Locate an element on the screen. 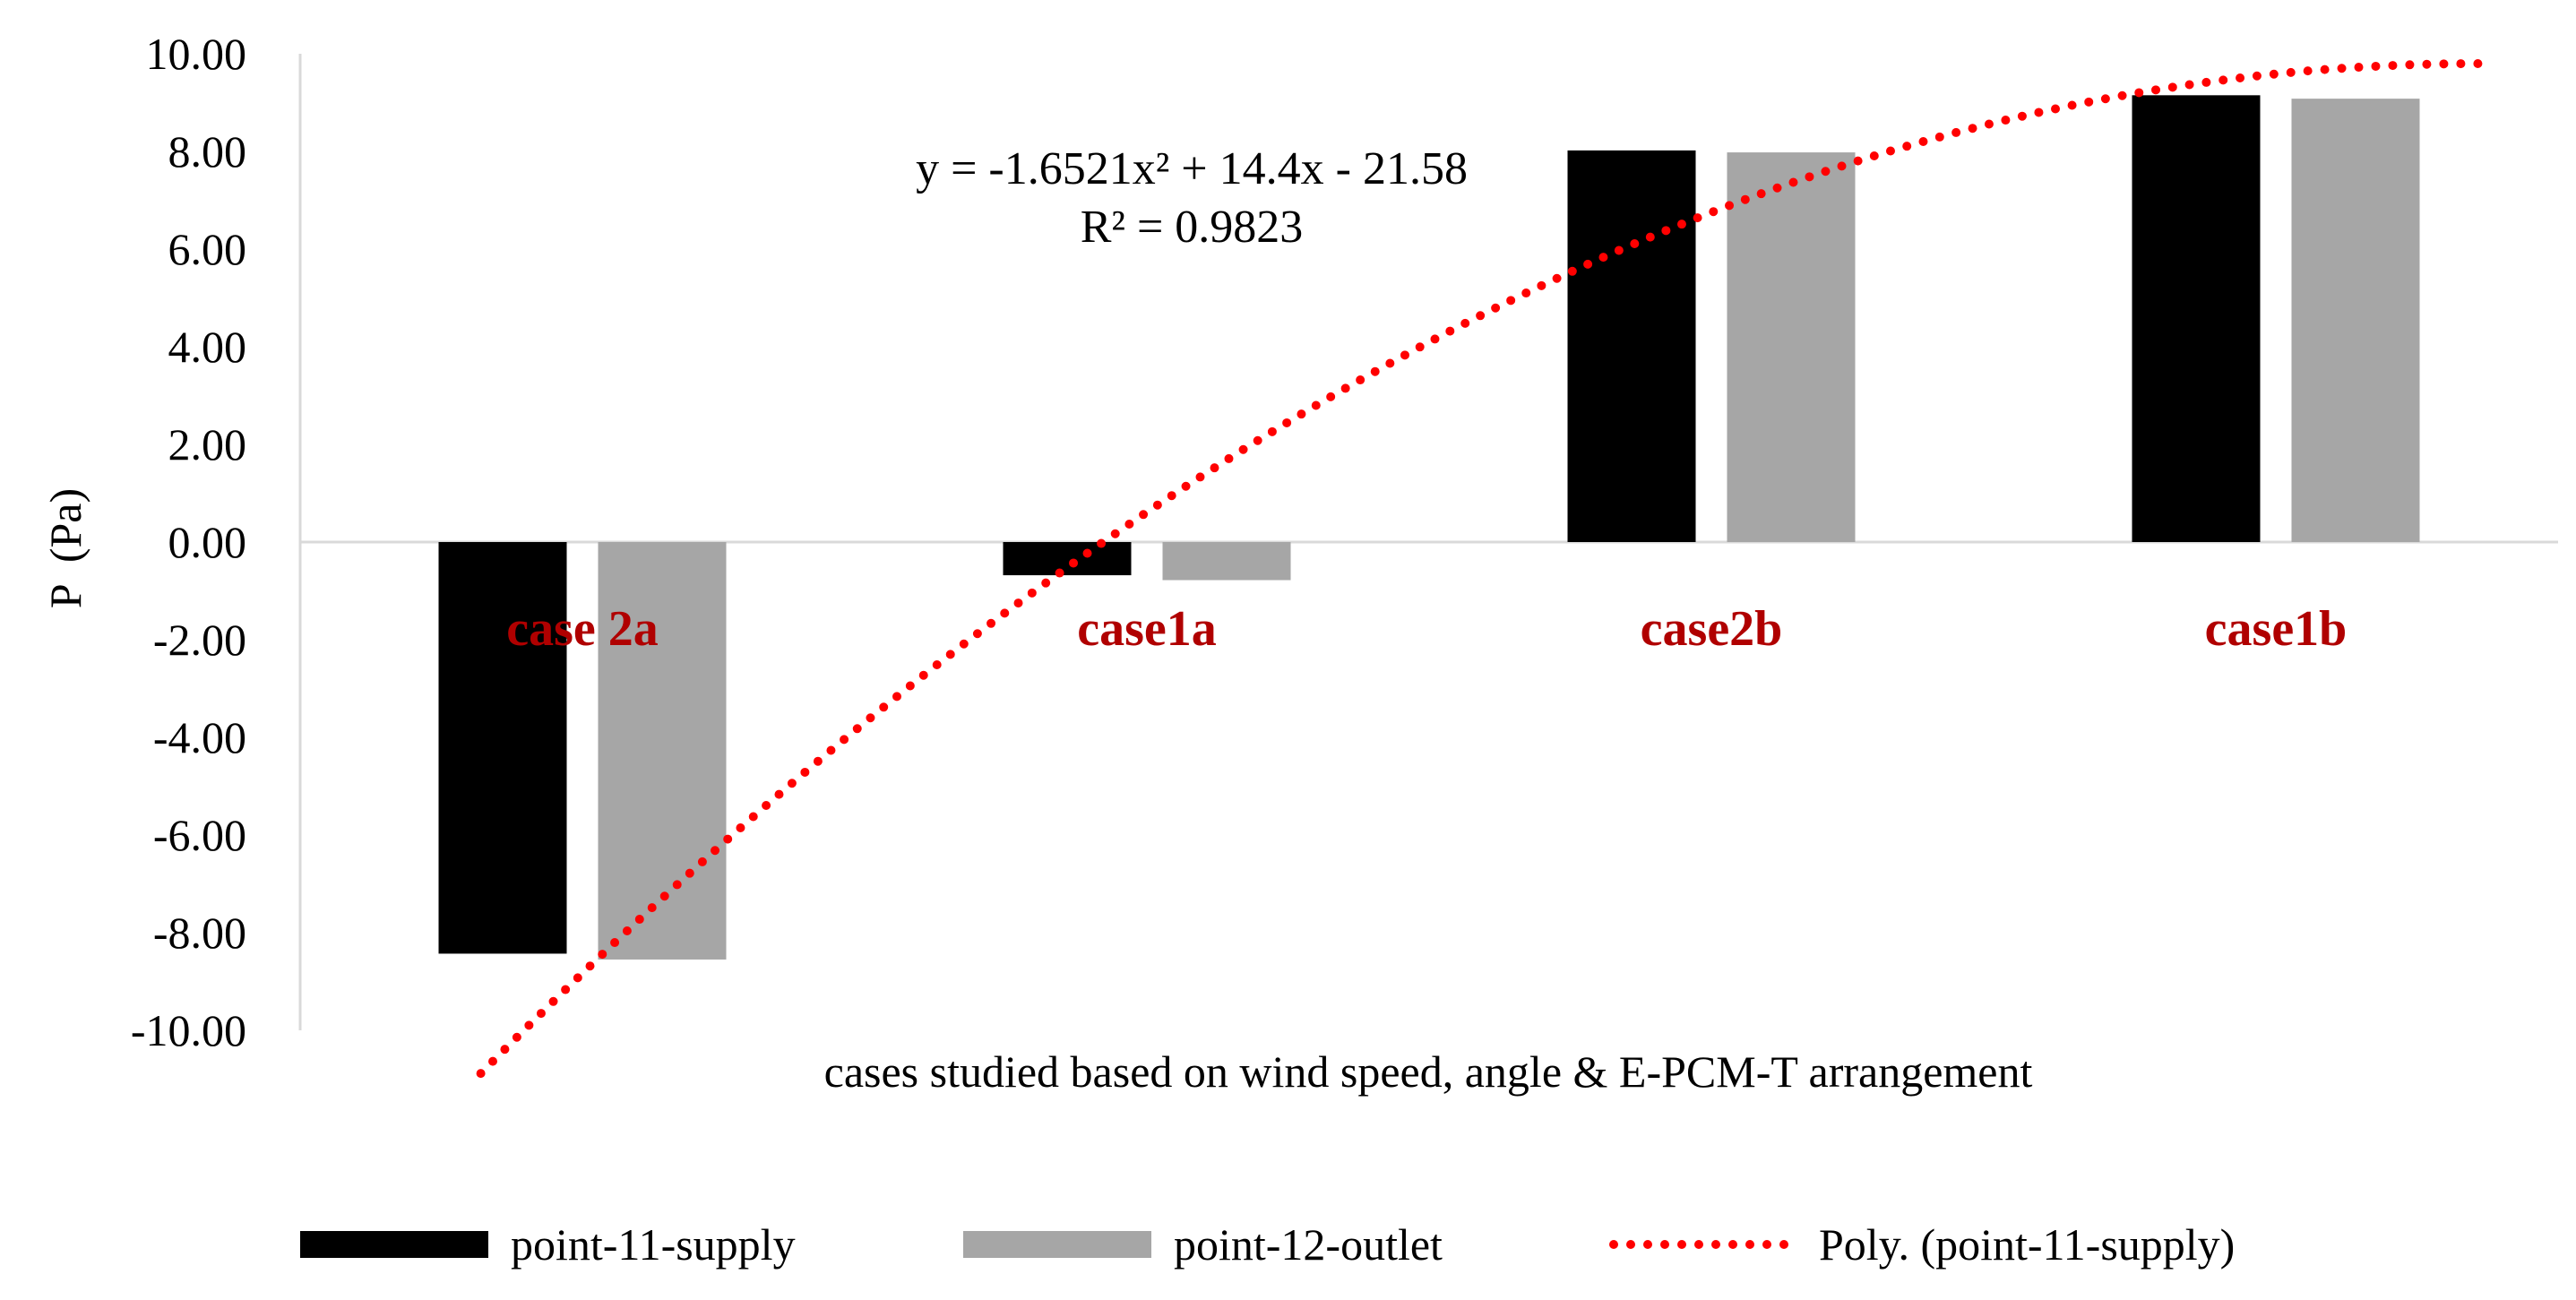  category-label: case 2a is located at coordinates (582, 629).